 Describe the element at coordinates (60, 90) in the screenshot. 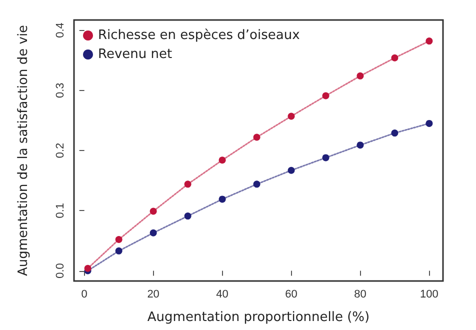

I see `y-tick-label: 0.3` at that location.